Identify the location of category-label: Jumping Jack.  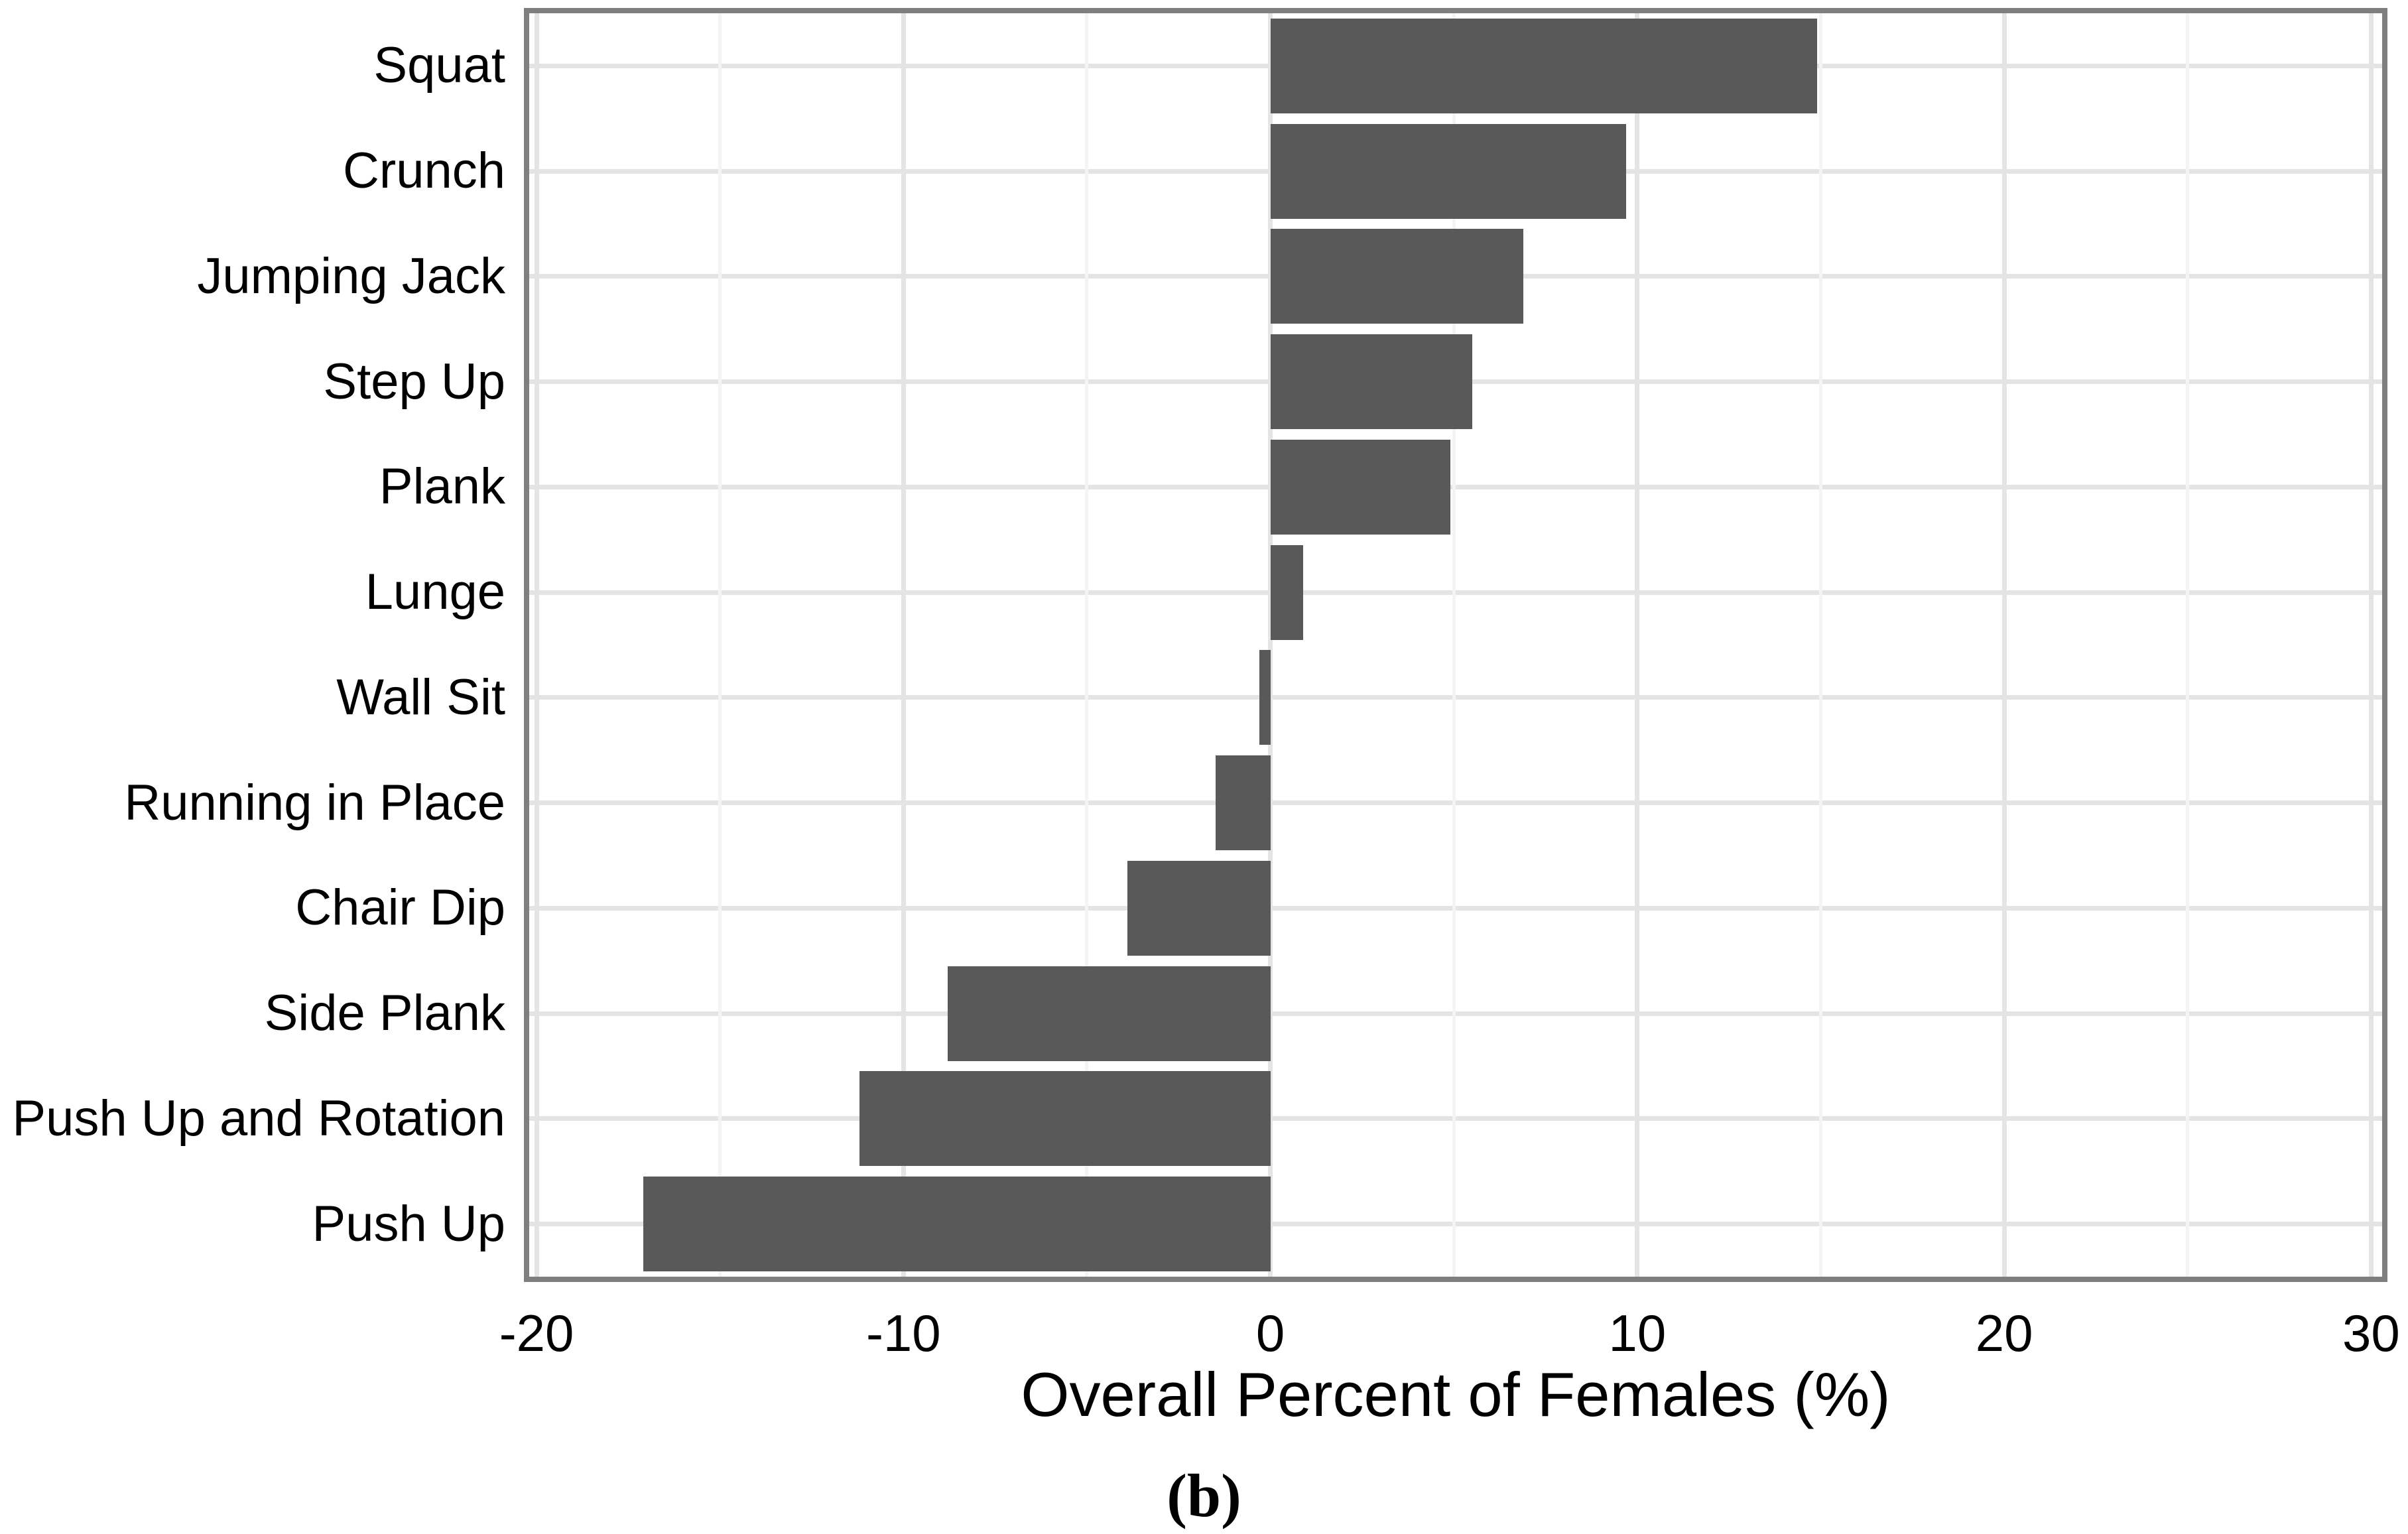
(351, 275).